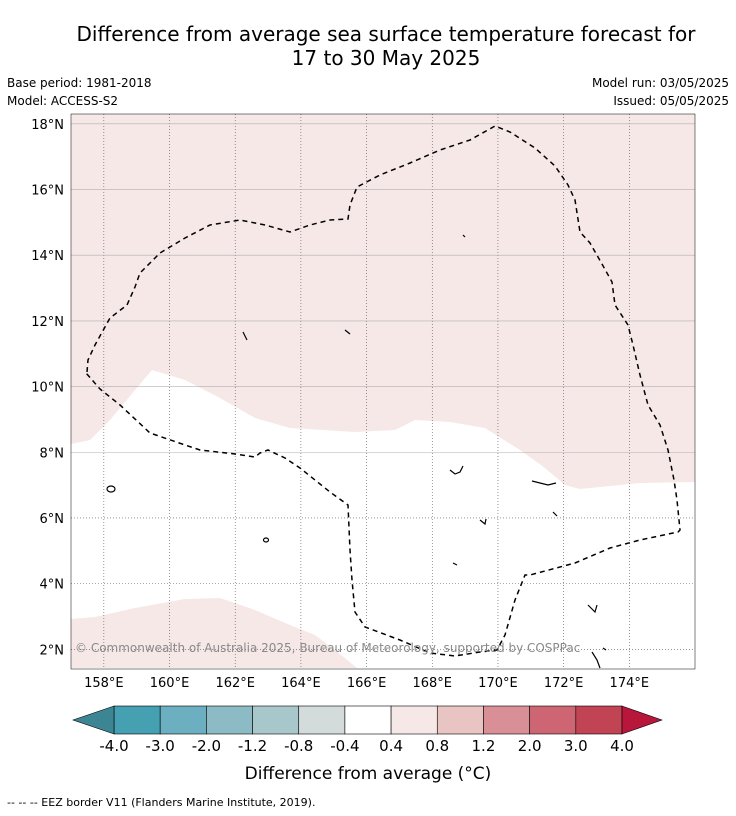 Image resolution: width=736 pixels, height=816 pixels. Describe the element at coordinates (622, 746) in the screenshot. I see `colorbar-tick-label: 4.0` at that location.